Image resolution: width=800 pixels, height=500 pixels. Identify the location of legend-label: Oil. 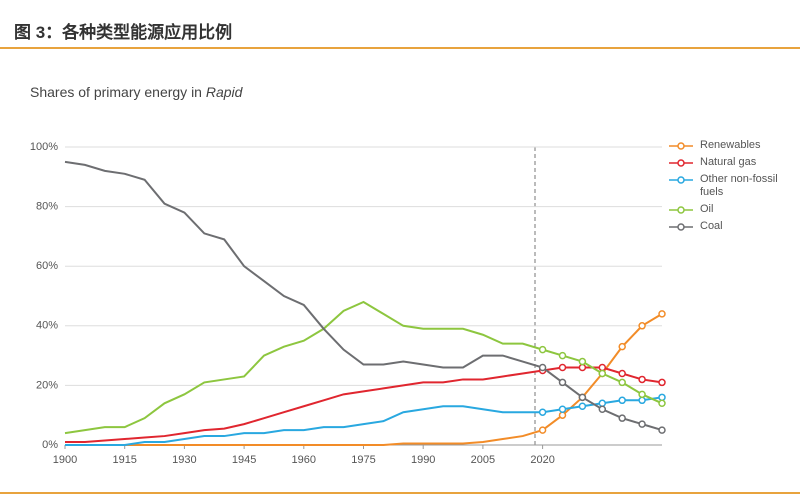
(707, 209).